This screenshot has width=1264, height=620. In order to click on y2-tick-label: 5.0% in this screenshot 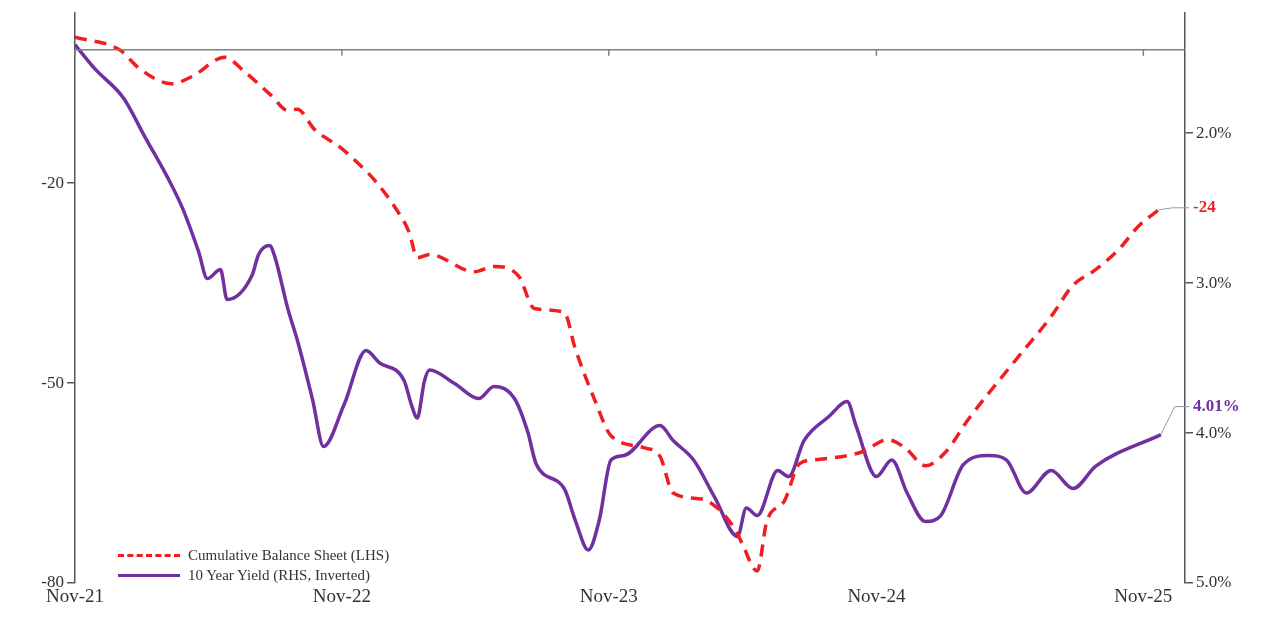, I will do `click(1214, 582)`.